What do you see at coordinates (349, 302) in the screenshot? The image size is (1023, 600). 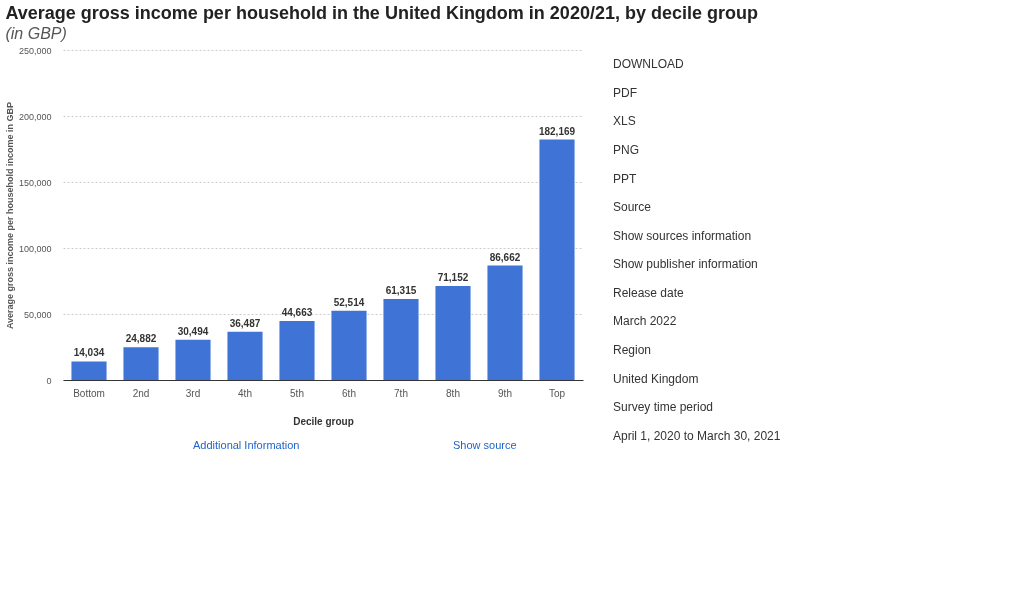 I see `data-label: 52,514` at bounding box center [349, 302].